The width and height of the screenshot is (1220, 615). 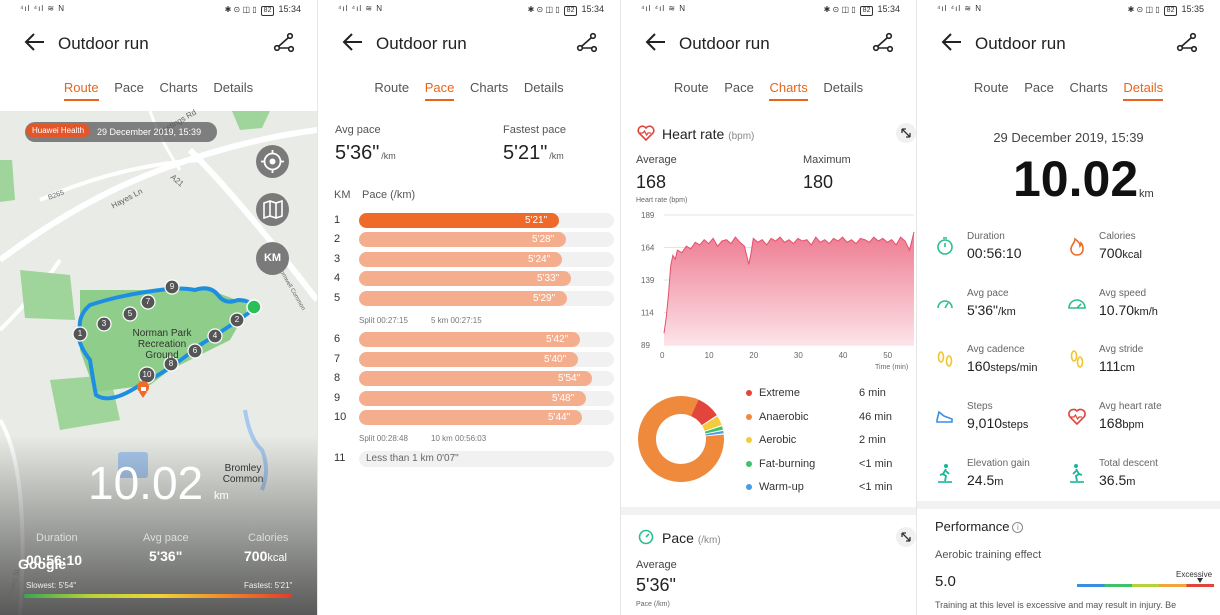 I want to click on zone-slice, so click(x=681, y=439).